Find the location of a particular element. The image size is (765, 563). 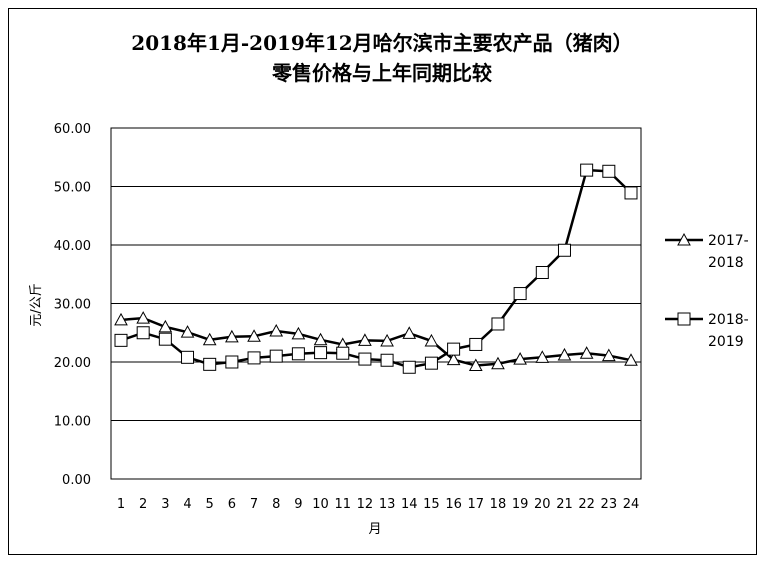

x-tick-label: 3 is located at coordinates (165, 504).